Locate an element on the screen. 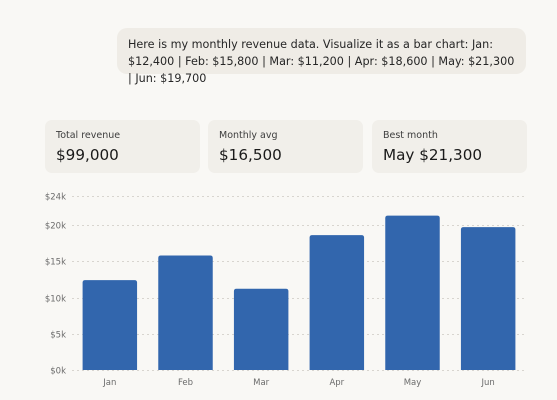 This screenshot has width=557, height=400. x-axis: Jan Feb Mar Apr May Jun is located at coordinates (298, 383).